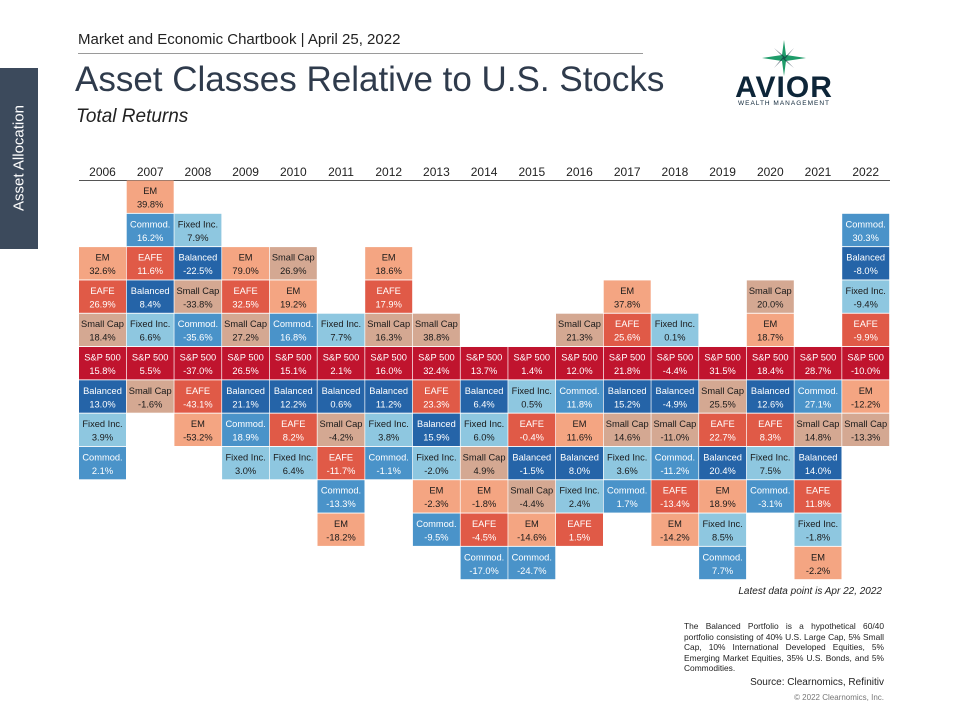  Describe the element at coordinates (102, 296) in the screenshot. I see `cell-2006-eafe` at that location.